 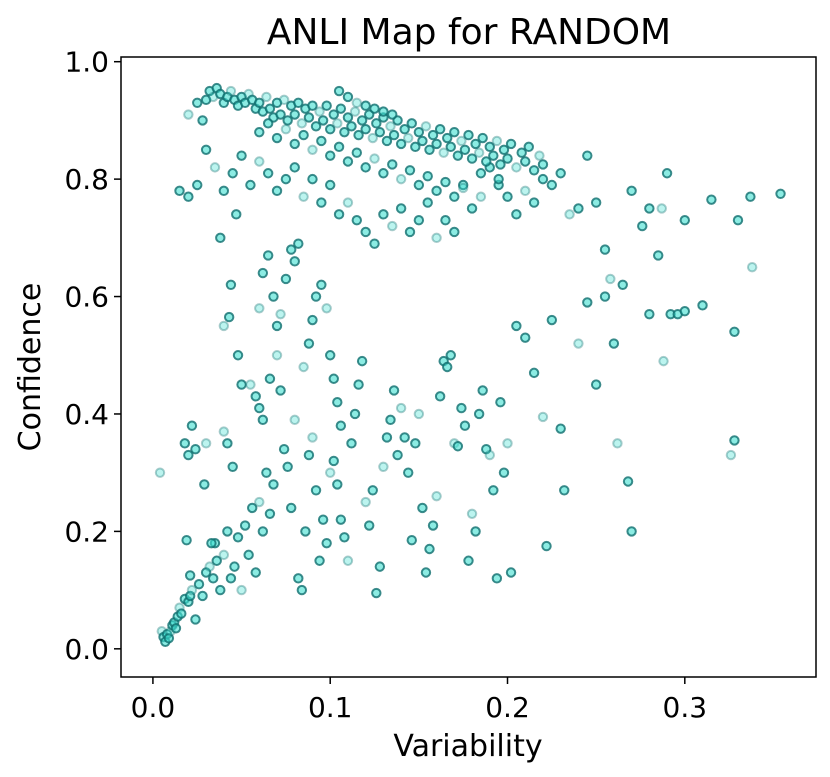 I want to click on x-axis: 0.0 0.1 0.2 0.3, so click(x=419, y=700).